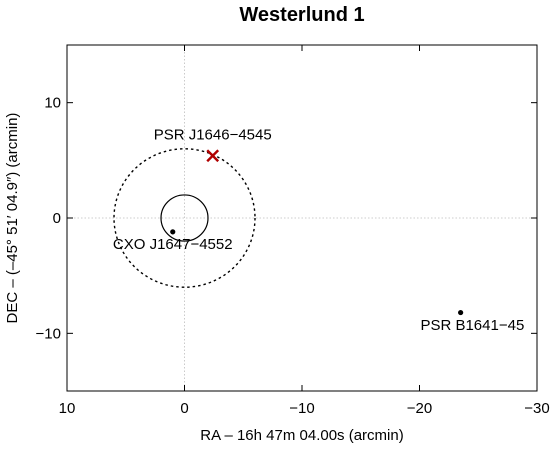 This screenshot has width=550, height=449. I want to click on x-tick-label: −20, so click(419, 408).